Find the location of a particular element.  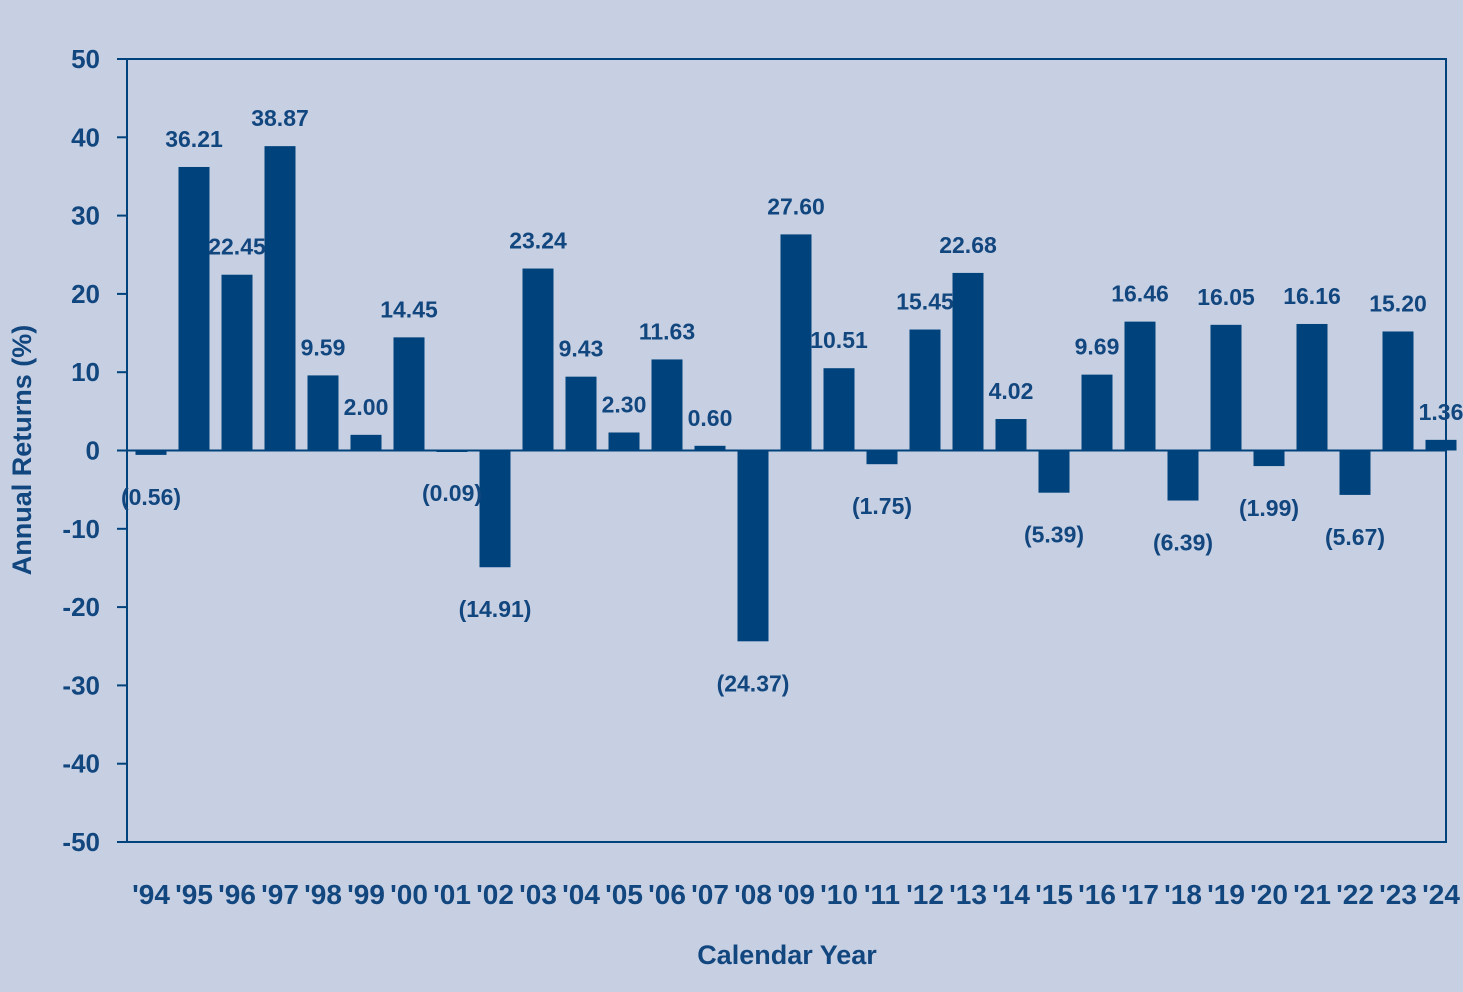

data-label: (6.39) is located at coordinates (1183, 543).